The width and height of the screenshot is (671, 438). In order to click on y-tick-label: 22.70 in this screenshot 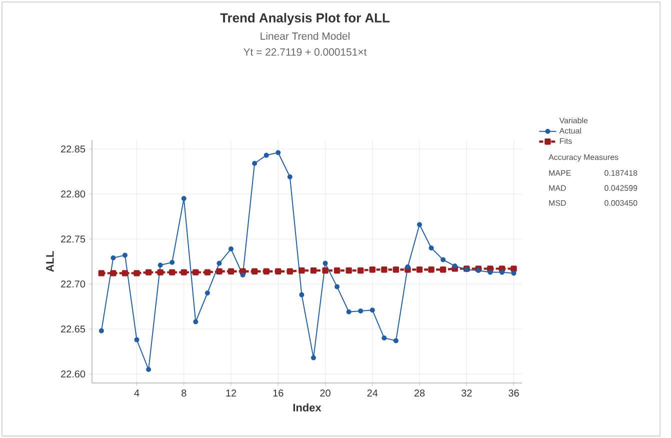, I will do `click(73, 284)`.